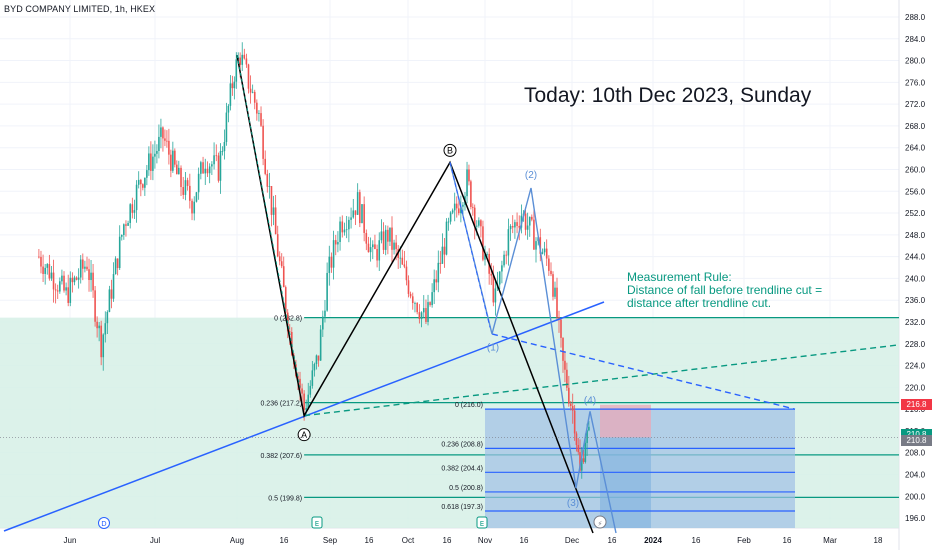 Image resolution: width=932 pixels, height=550 pixels. Describe the element at coordinates (643, 371) in the screenshot. I see `blue-dashed-trendline` at that location.